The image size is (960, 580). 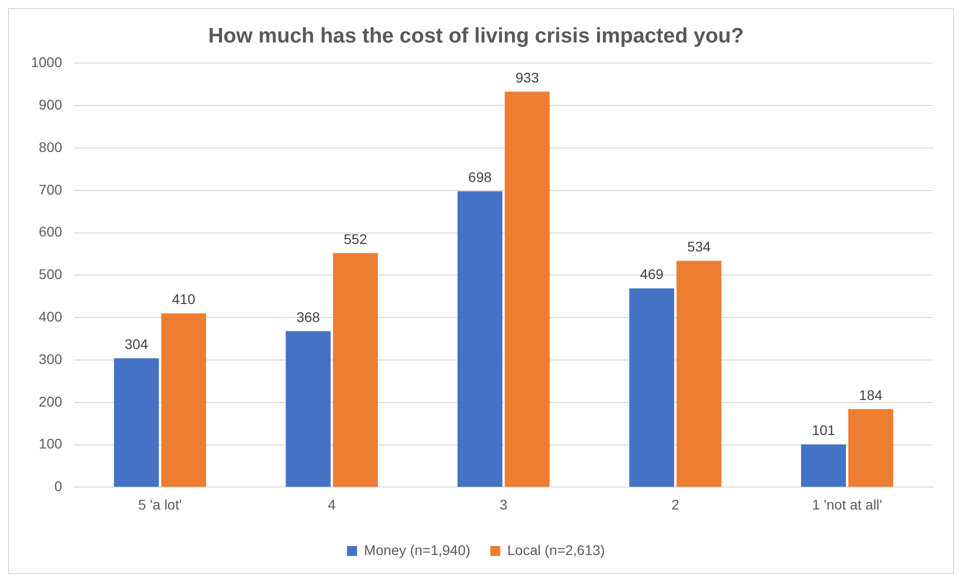 What do you see at coordinates (504, 504) in the screenshot?
I see `x-tick-label: 3` at bounding box center [504, 504].